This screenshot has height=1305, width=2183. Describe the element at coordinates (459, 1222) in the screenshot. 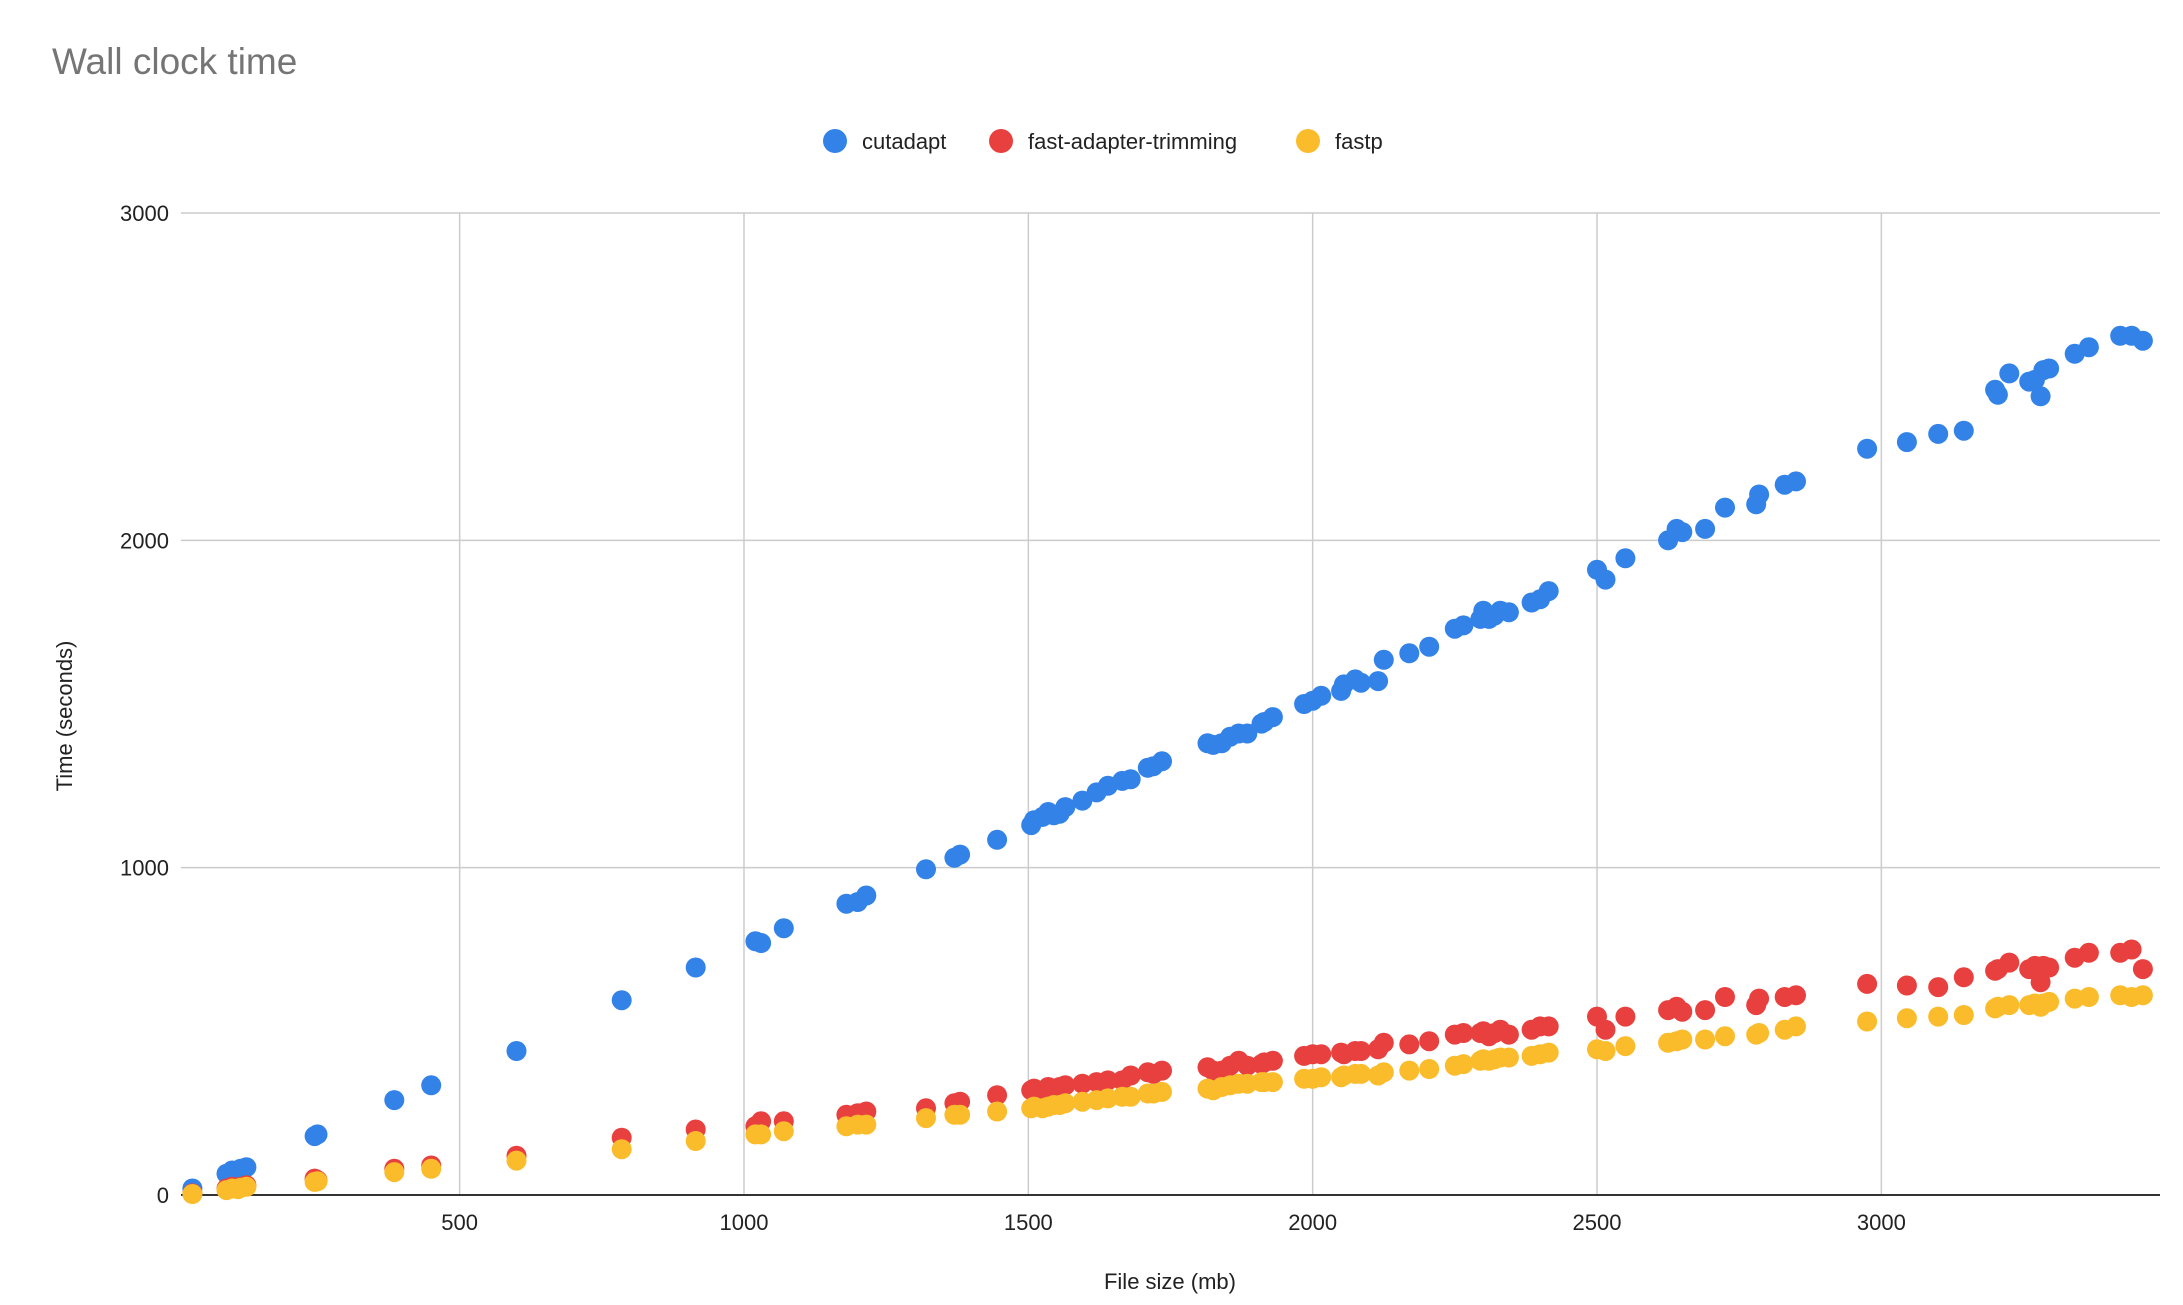

I see `x-tick-label: 500` at that location.